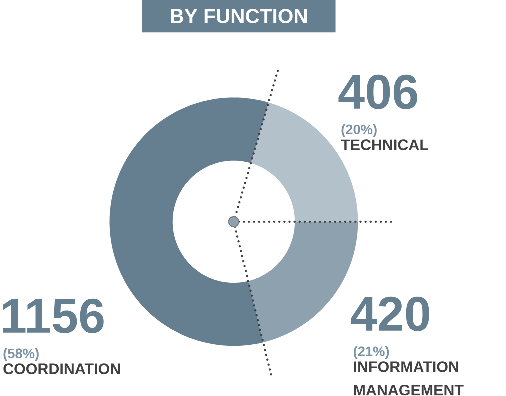 Image resolution: width=506 pixels, height=396 pixels. What do you see at coordinates (409, 379) in the screenshot?
I see `slice-label: INFORMATION MANAGEMENT` at bounding box center [409, 379].